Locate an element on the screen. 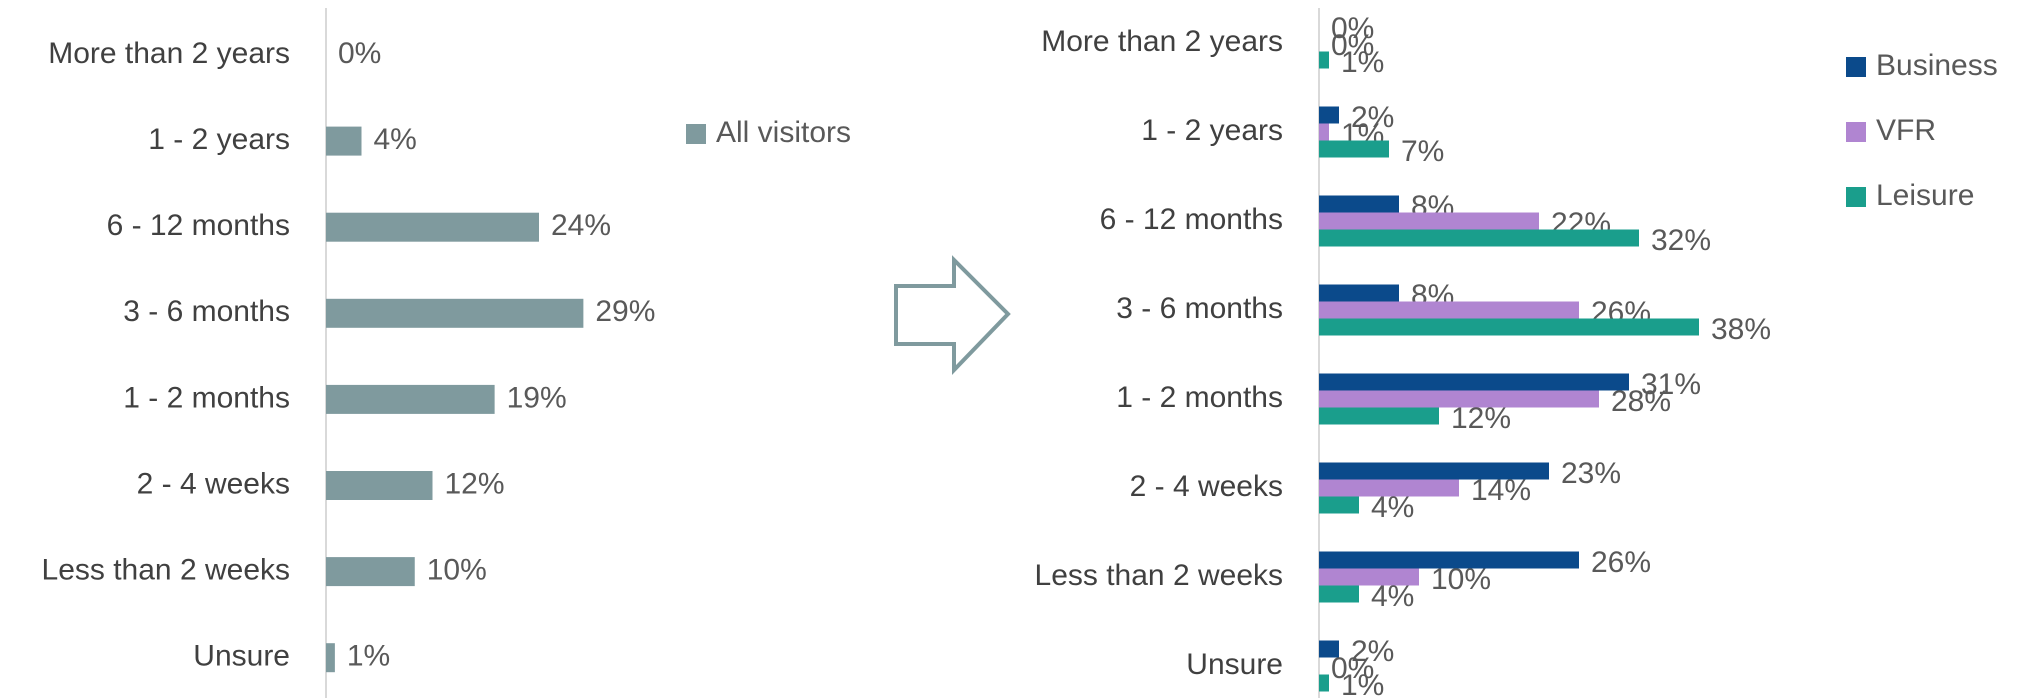 Image resolution: width=2036 pixels, height=698 pixels. arrow is located at coordinates (952, 315).